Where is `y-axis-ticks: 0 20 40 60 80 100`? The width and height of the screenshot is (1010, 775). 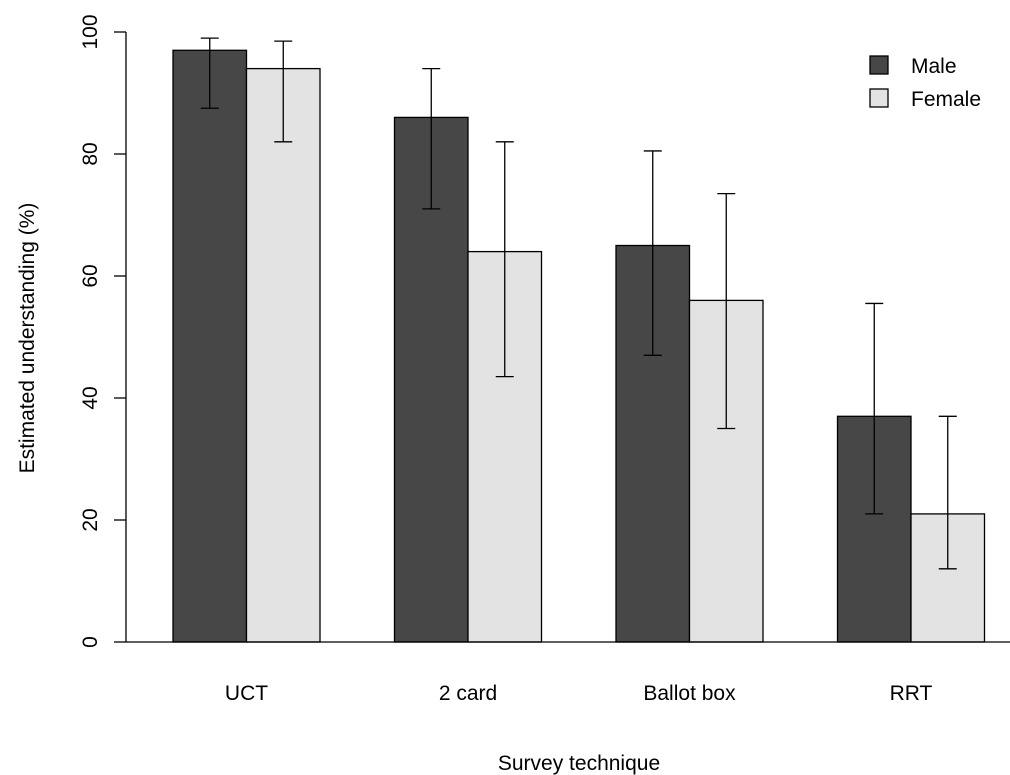 y-axis-ticks: 0 20 40 60 80 100 is located at coordinates (102, 331).